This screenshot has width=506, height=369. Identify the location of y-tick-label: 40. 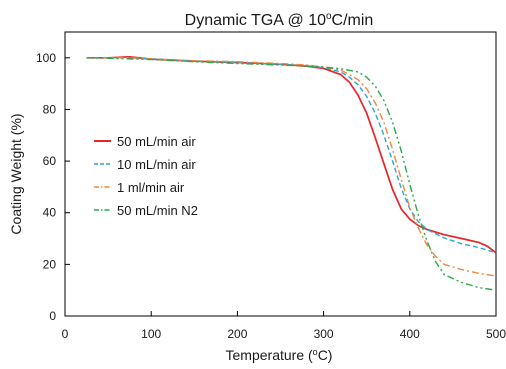
(50, 213).